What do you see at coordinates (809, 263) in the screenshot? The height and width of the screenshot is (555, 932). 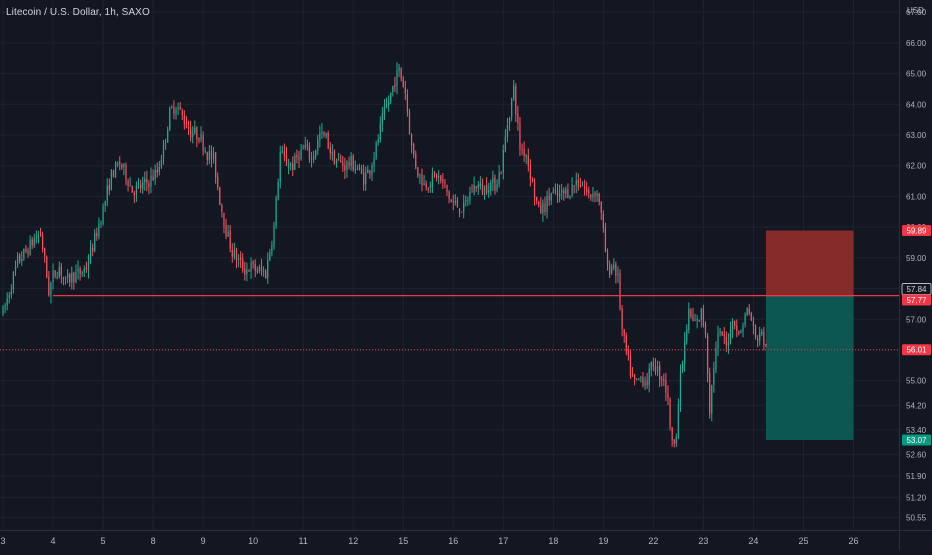 I see `stop-loss-zone` at bounding box center [809, 263].